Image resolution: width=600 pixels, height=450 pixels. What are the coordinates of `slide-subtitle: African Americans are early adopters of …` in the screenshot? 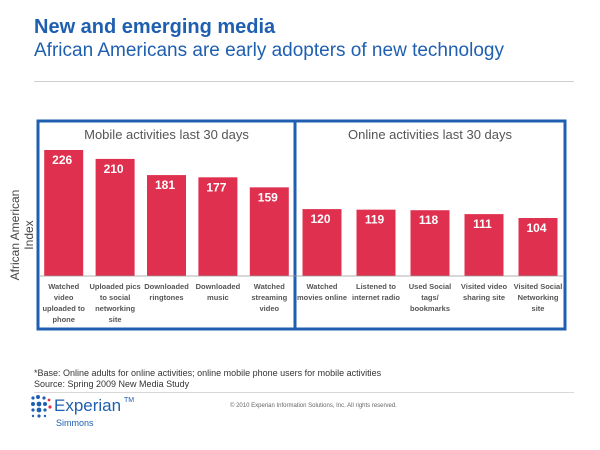 It's located at (269, 50).